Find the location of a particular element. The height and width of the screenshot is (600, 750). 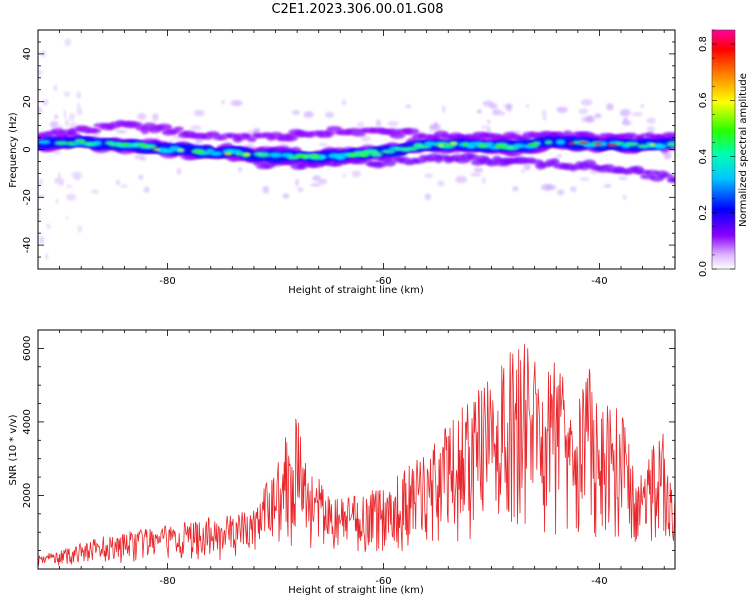

colorbar-tick-label: 0.0 is located at coordinates (703, 269).